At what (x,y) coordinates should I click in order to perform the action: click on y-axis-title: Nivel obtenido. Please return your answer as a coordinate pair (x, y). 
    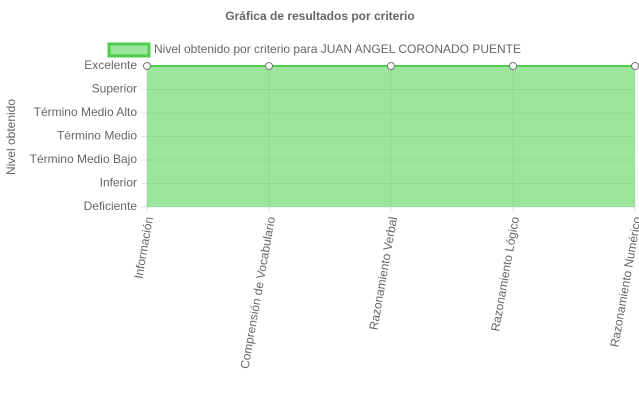
    Looking at the image, I should click on (11, 137).